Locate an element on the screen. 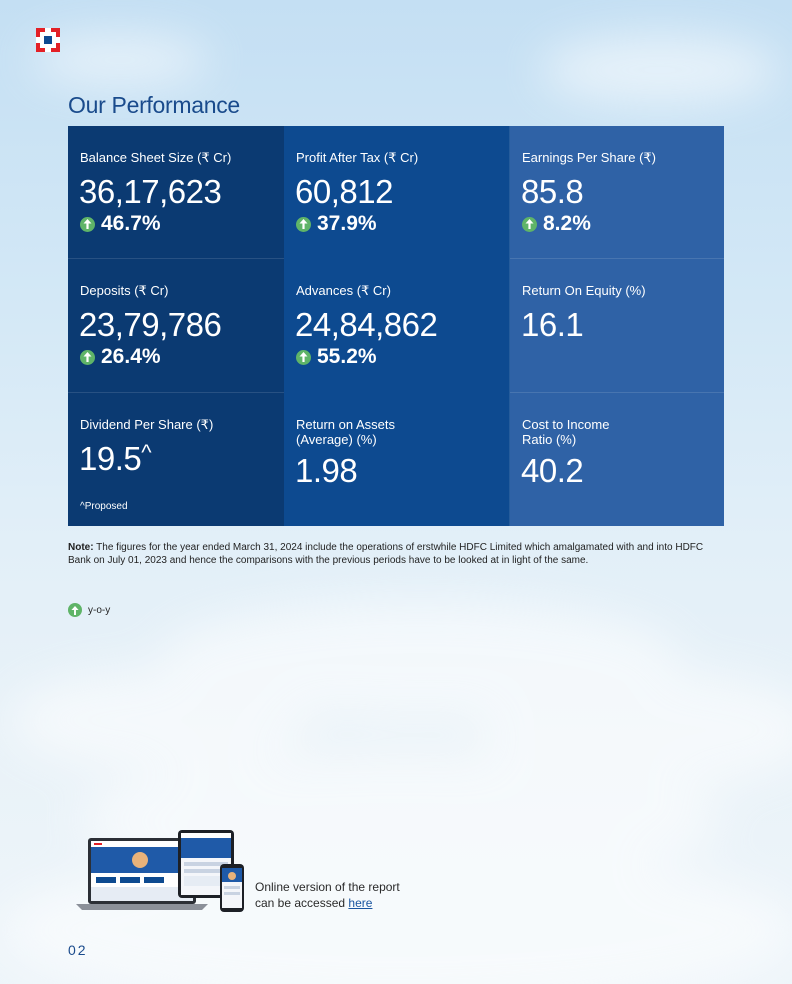 This screenshot has width=792, height=984. metric-change-value: 8.2% is located at coordinates (567, 223).